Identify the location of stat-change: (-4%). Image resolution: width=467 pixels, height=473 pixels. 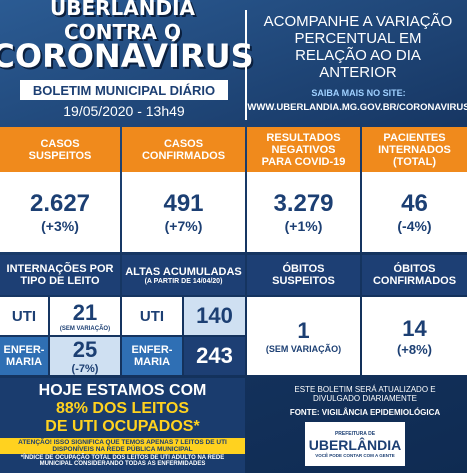
(414, 226).